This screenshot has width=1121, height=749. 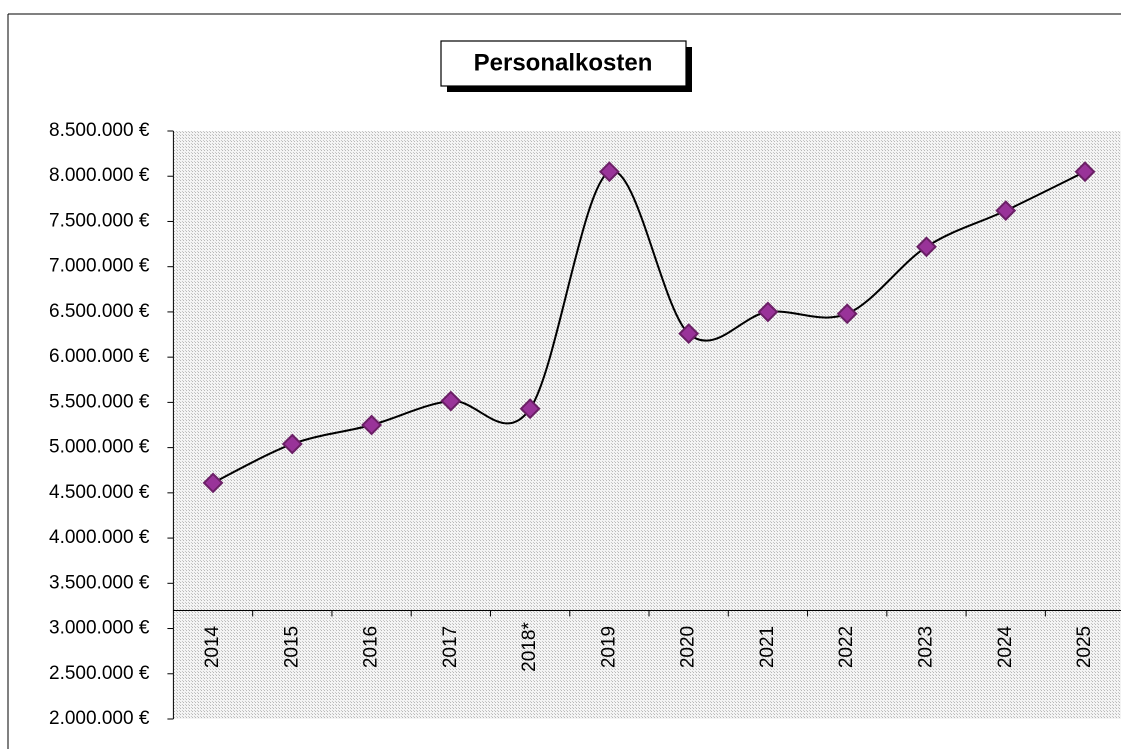 What do you see at coordinates (99, 537) in the screenshot?
I see `y-tick-label: 4.000.000 €` at bounding box center [99, 537].